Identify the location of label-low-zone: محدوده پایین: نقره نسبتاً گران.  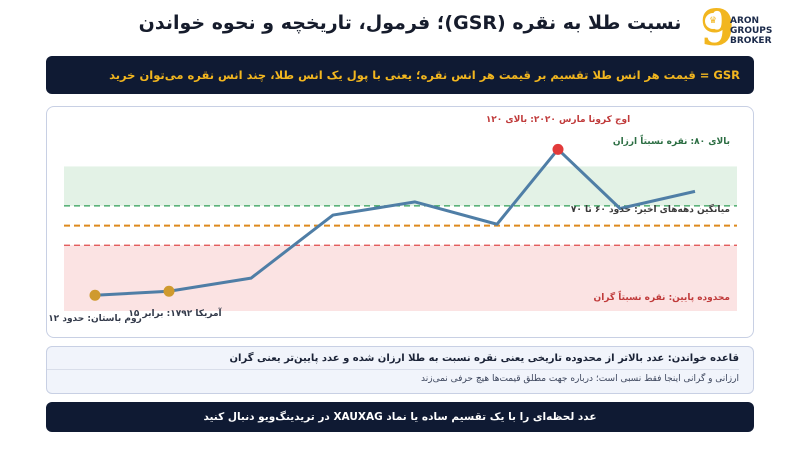
(662, 296).